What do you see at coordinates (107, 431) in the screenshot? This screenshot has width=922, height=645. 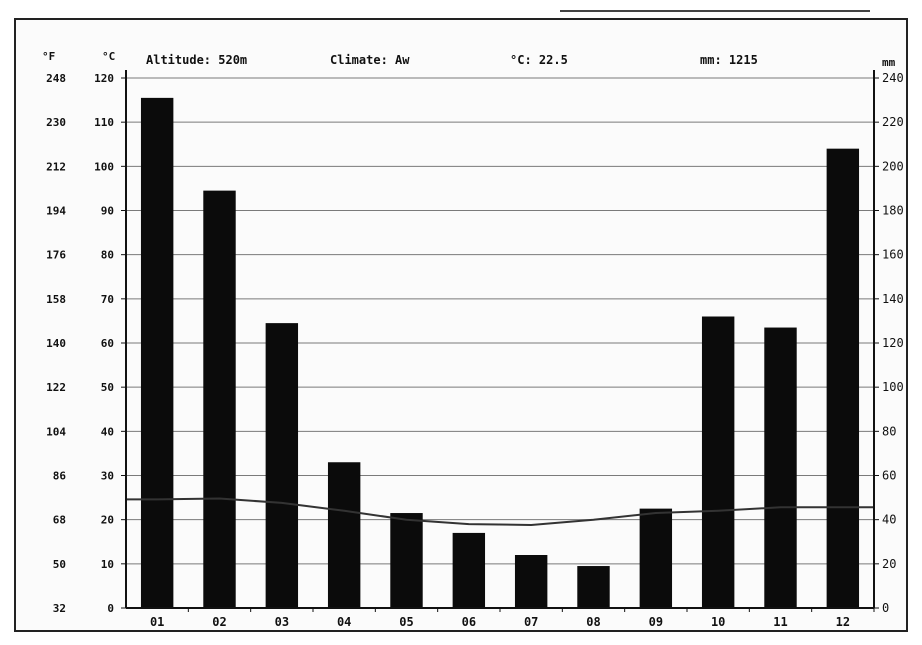 I see `celsius-tick-label: 40` at bounding box center [107, 431].